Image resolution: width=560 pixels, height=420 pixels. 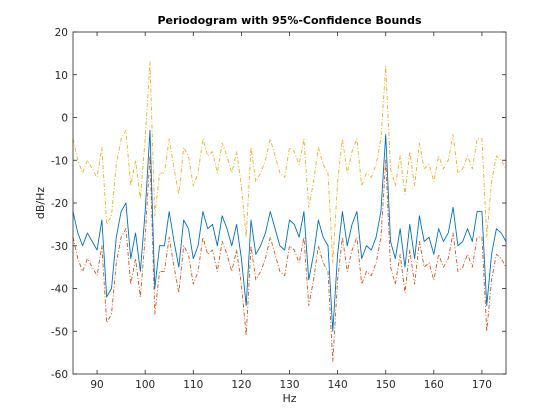 What do you see at coordinates (386, 385) in the screenshot?
I see `x-tick-label: 150` at bounding box center [386, 385].